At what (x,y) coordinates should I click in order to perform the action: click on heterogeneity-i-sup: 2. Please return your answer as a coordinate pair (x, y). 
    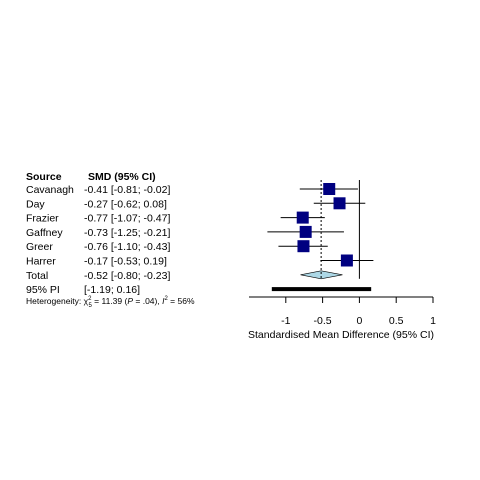
    Looking at the image, I should click on (166, 299).